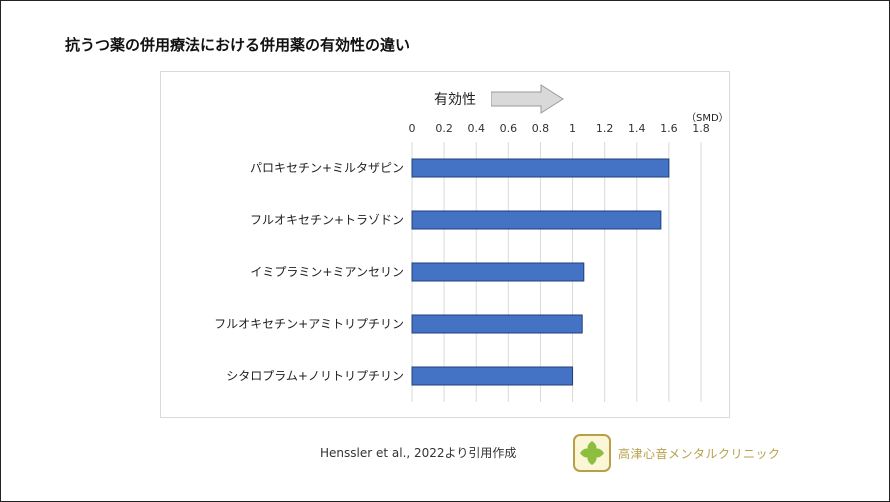 The height and width of the screenshot is (502, 890). Describe the element at coordinates (509, 128) in the screenshot. I see `x-tick-label: 0.6` at that location.